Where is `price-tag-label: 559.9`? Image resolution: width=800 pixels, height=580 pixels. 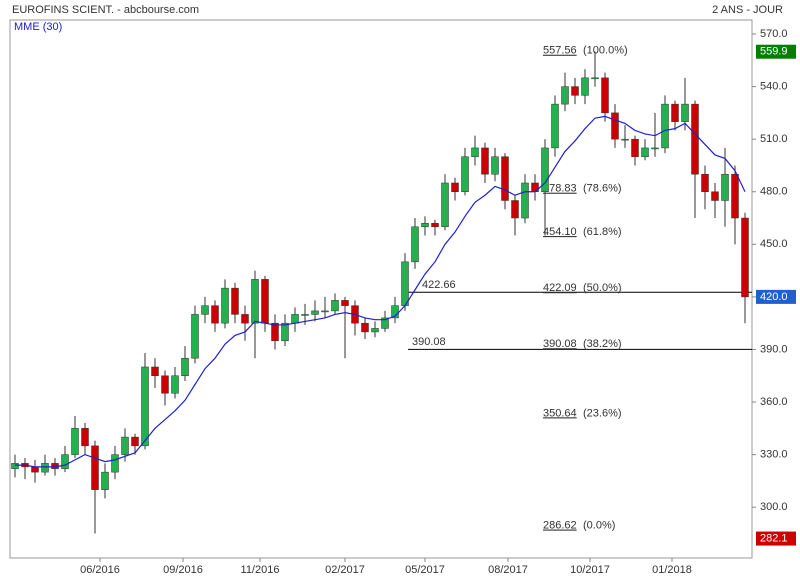 price-tag-label: 559.9 is located at coordinates (774, 52).